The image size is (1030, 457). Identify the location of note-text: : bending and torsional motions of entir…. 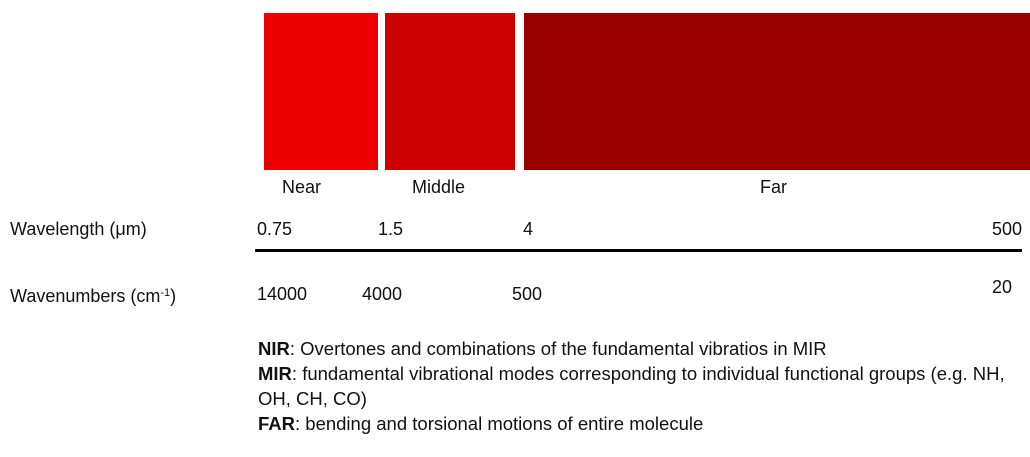
(499, 423).